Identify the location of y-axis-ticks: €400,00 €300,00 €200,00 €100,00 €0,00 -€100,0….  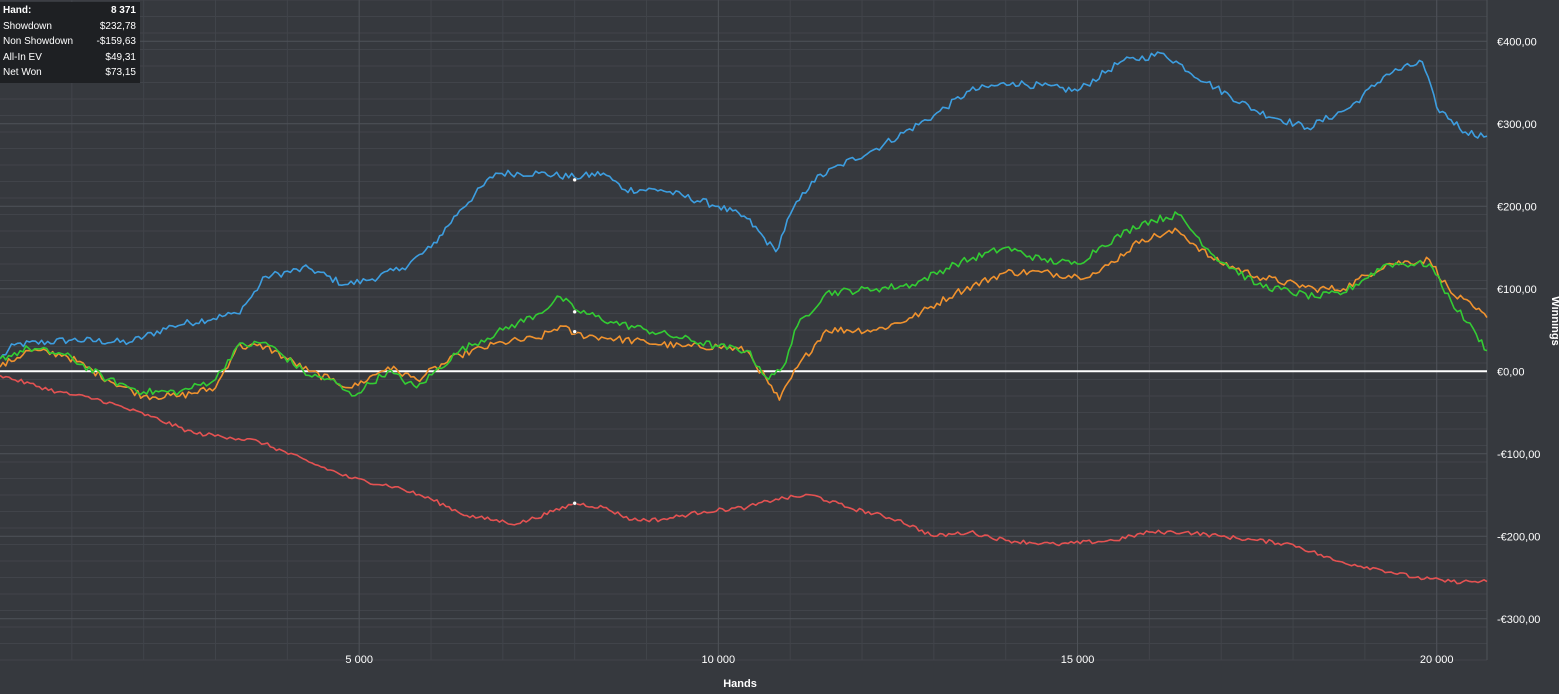
(1518, 331).